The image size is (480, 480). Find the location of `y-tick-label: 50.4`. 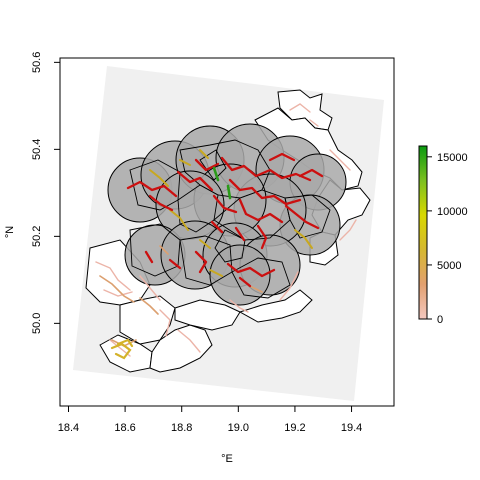

y-tick-label: 50.4 is located at coordinates (37, 149).